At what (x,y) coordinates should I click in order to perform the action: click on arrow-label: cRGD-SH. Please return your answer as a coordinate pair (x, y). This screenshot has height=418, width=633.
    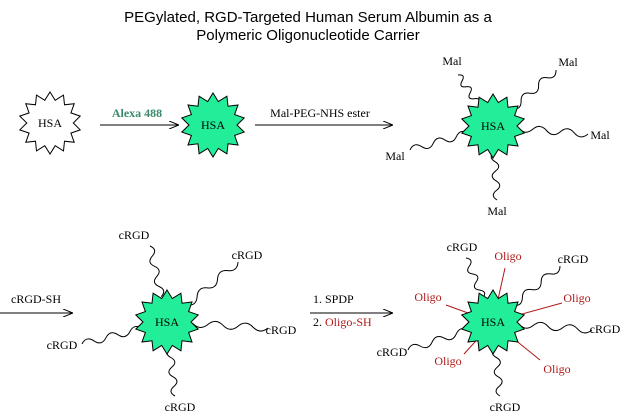
    Looking at the image, I should click on (36, 299).